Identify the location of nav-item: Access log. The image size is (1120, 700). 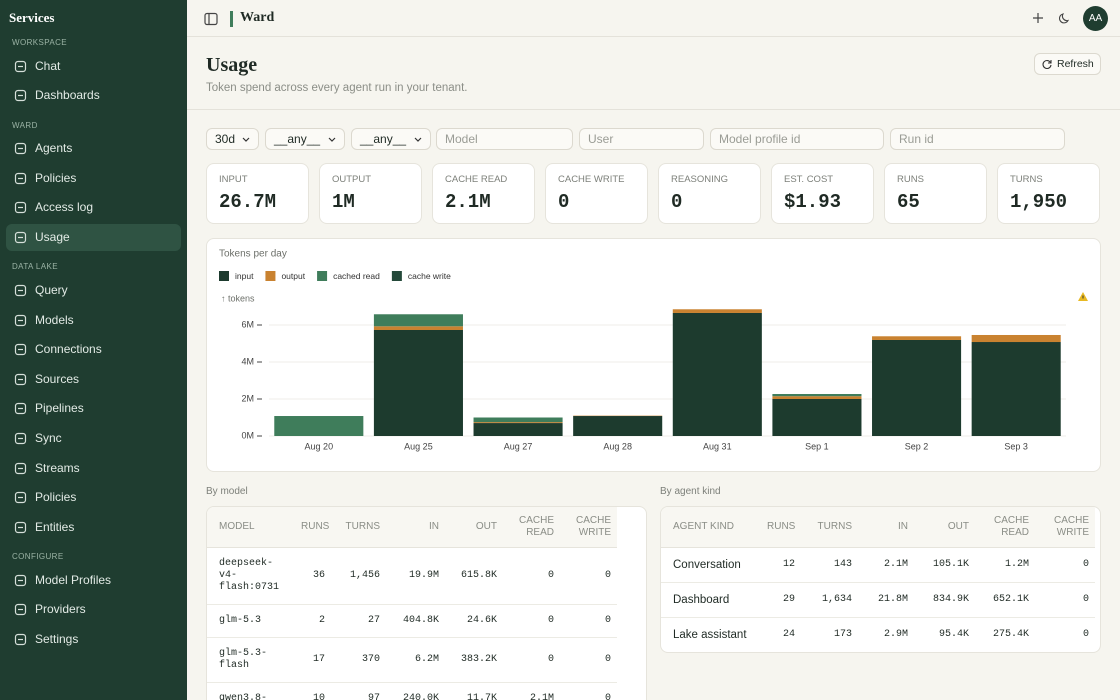
(93, 207).